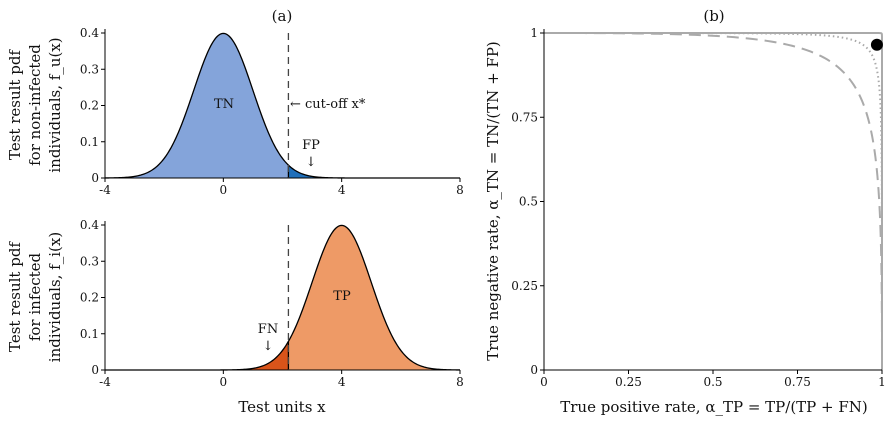 The width and height of the screenshot is (896, 421). What do you see at coordinates (268, 346) in the screenshot?
I see `fn-arrow: ↓` at bounding box center [268, 346].